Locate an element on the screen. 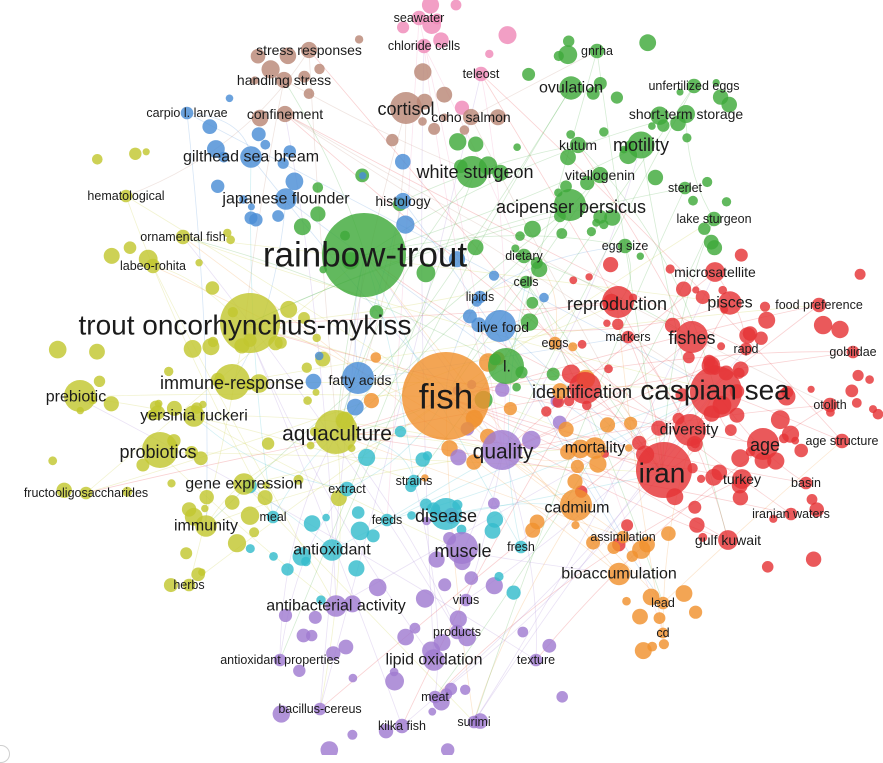  label-quality: quality is located at coordinates (503, 452).